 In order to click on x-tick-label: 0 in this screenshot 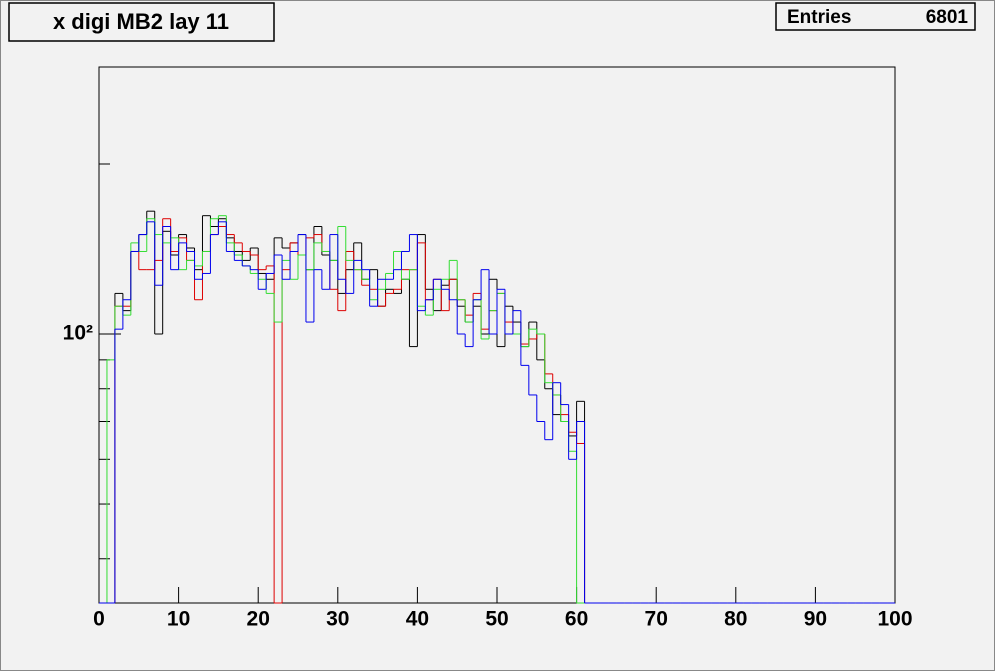, I will do `click(99, 619)`.